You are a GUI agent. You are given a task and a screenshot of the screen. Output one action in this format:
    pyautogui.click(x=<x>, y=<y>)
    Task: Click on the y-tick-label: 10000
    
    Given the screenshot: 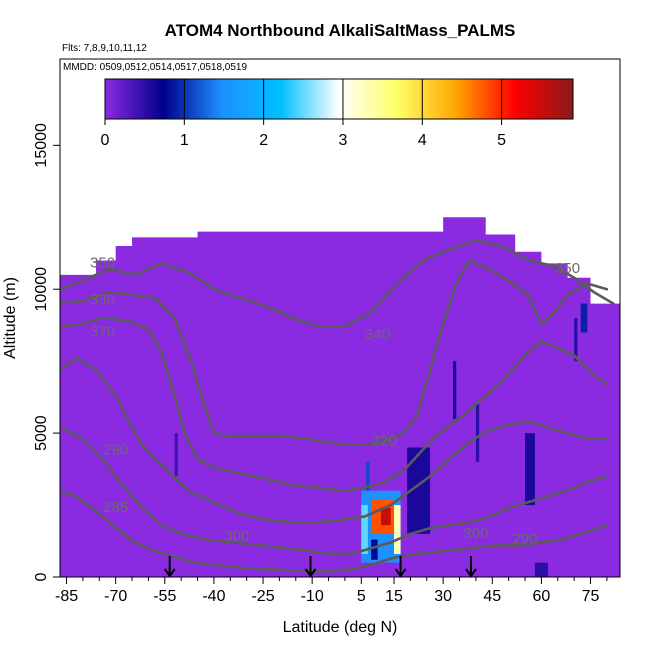 What is the action you would take?
    pyautogui.click(x=41, y=289)
    